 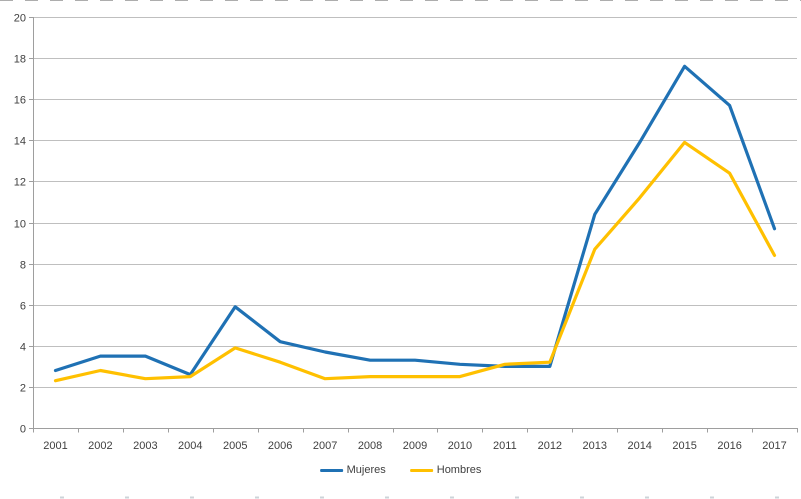 I want to click on x-tick-label: 2003, so click(x=145, y=446).